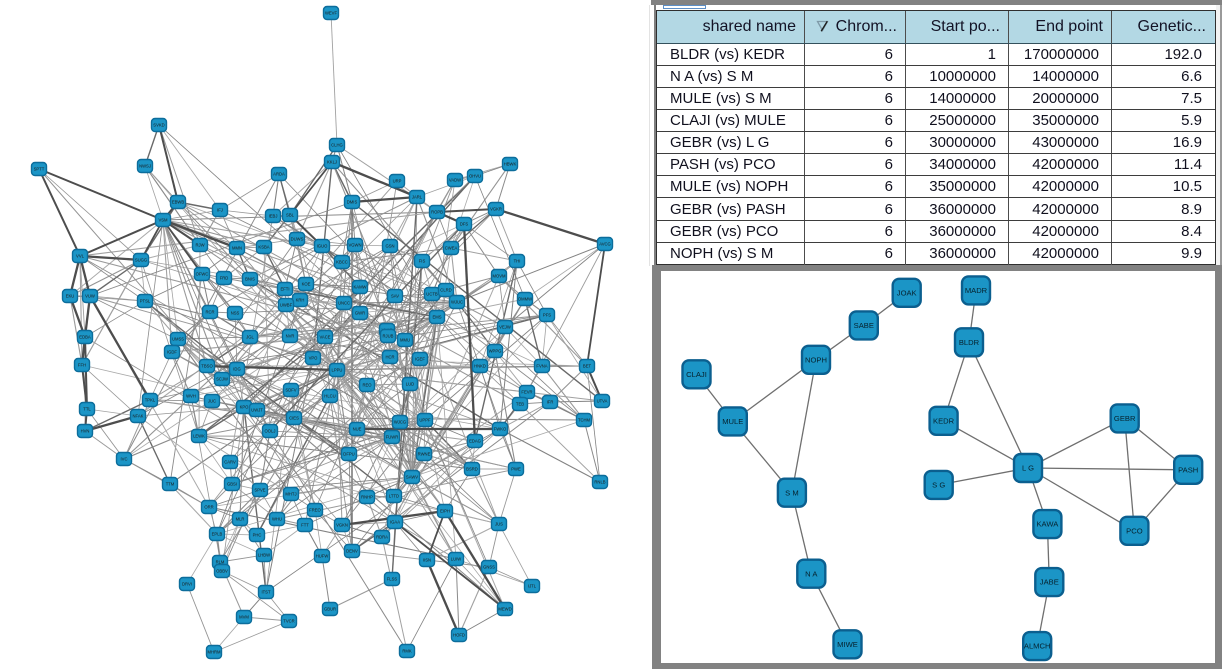  I want to click on svg-text: VGKN, so click(342, 525).